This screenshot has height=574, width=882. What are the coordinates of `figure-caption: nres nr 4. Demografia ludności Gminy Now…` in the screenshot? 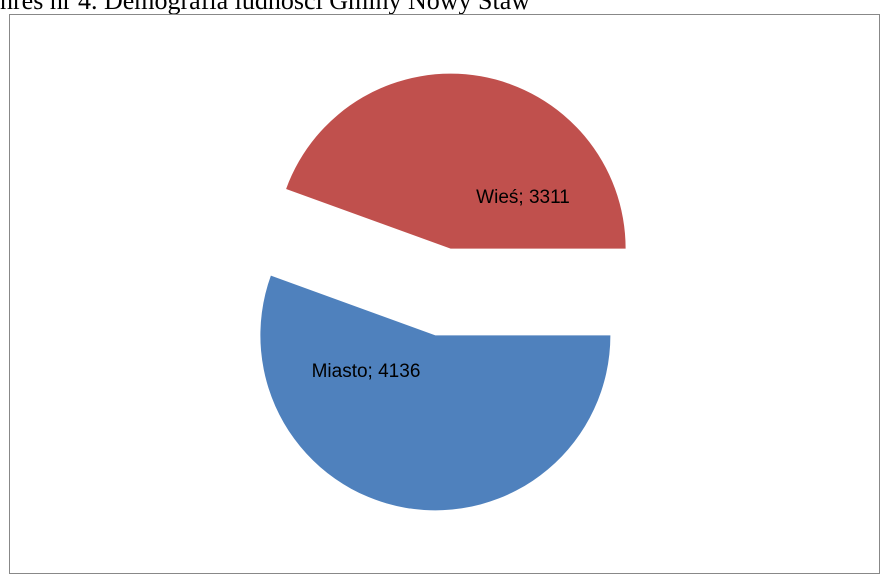 It's located at (265, 7).